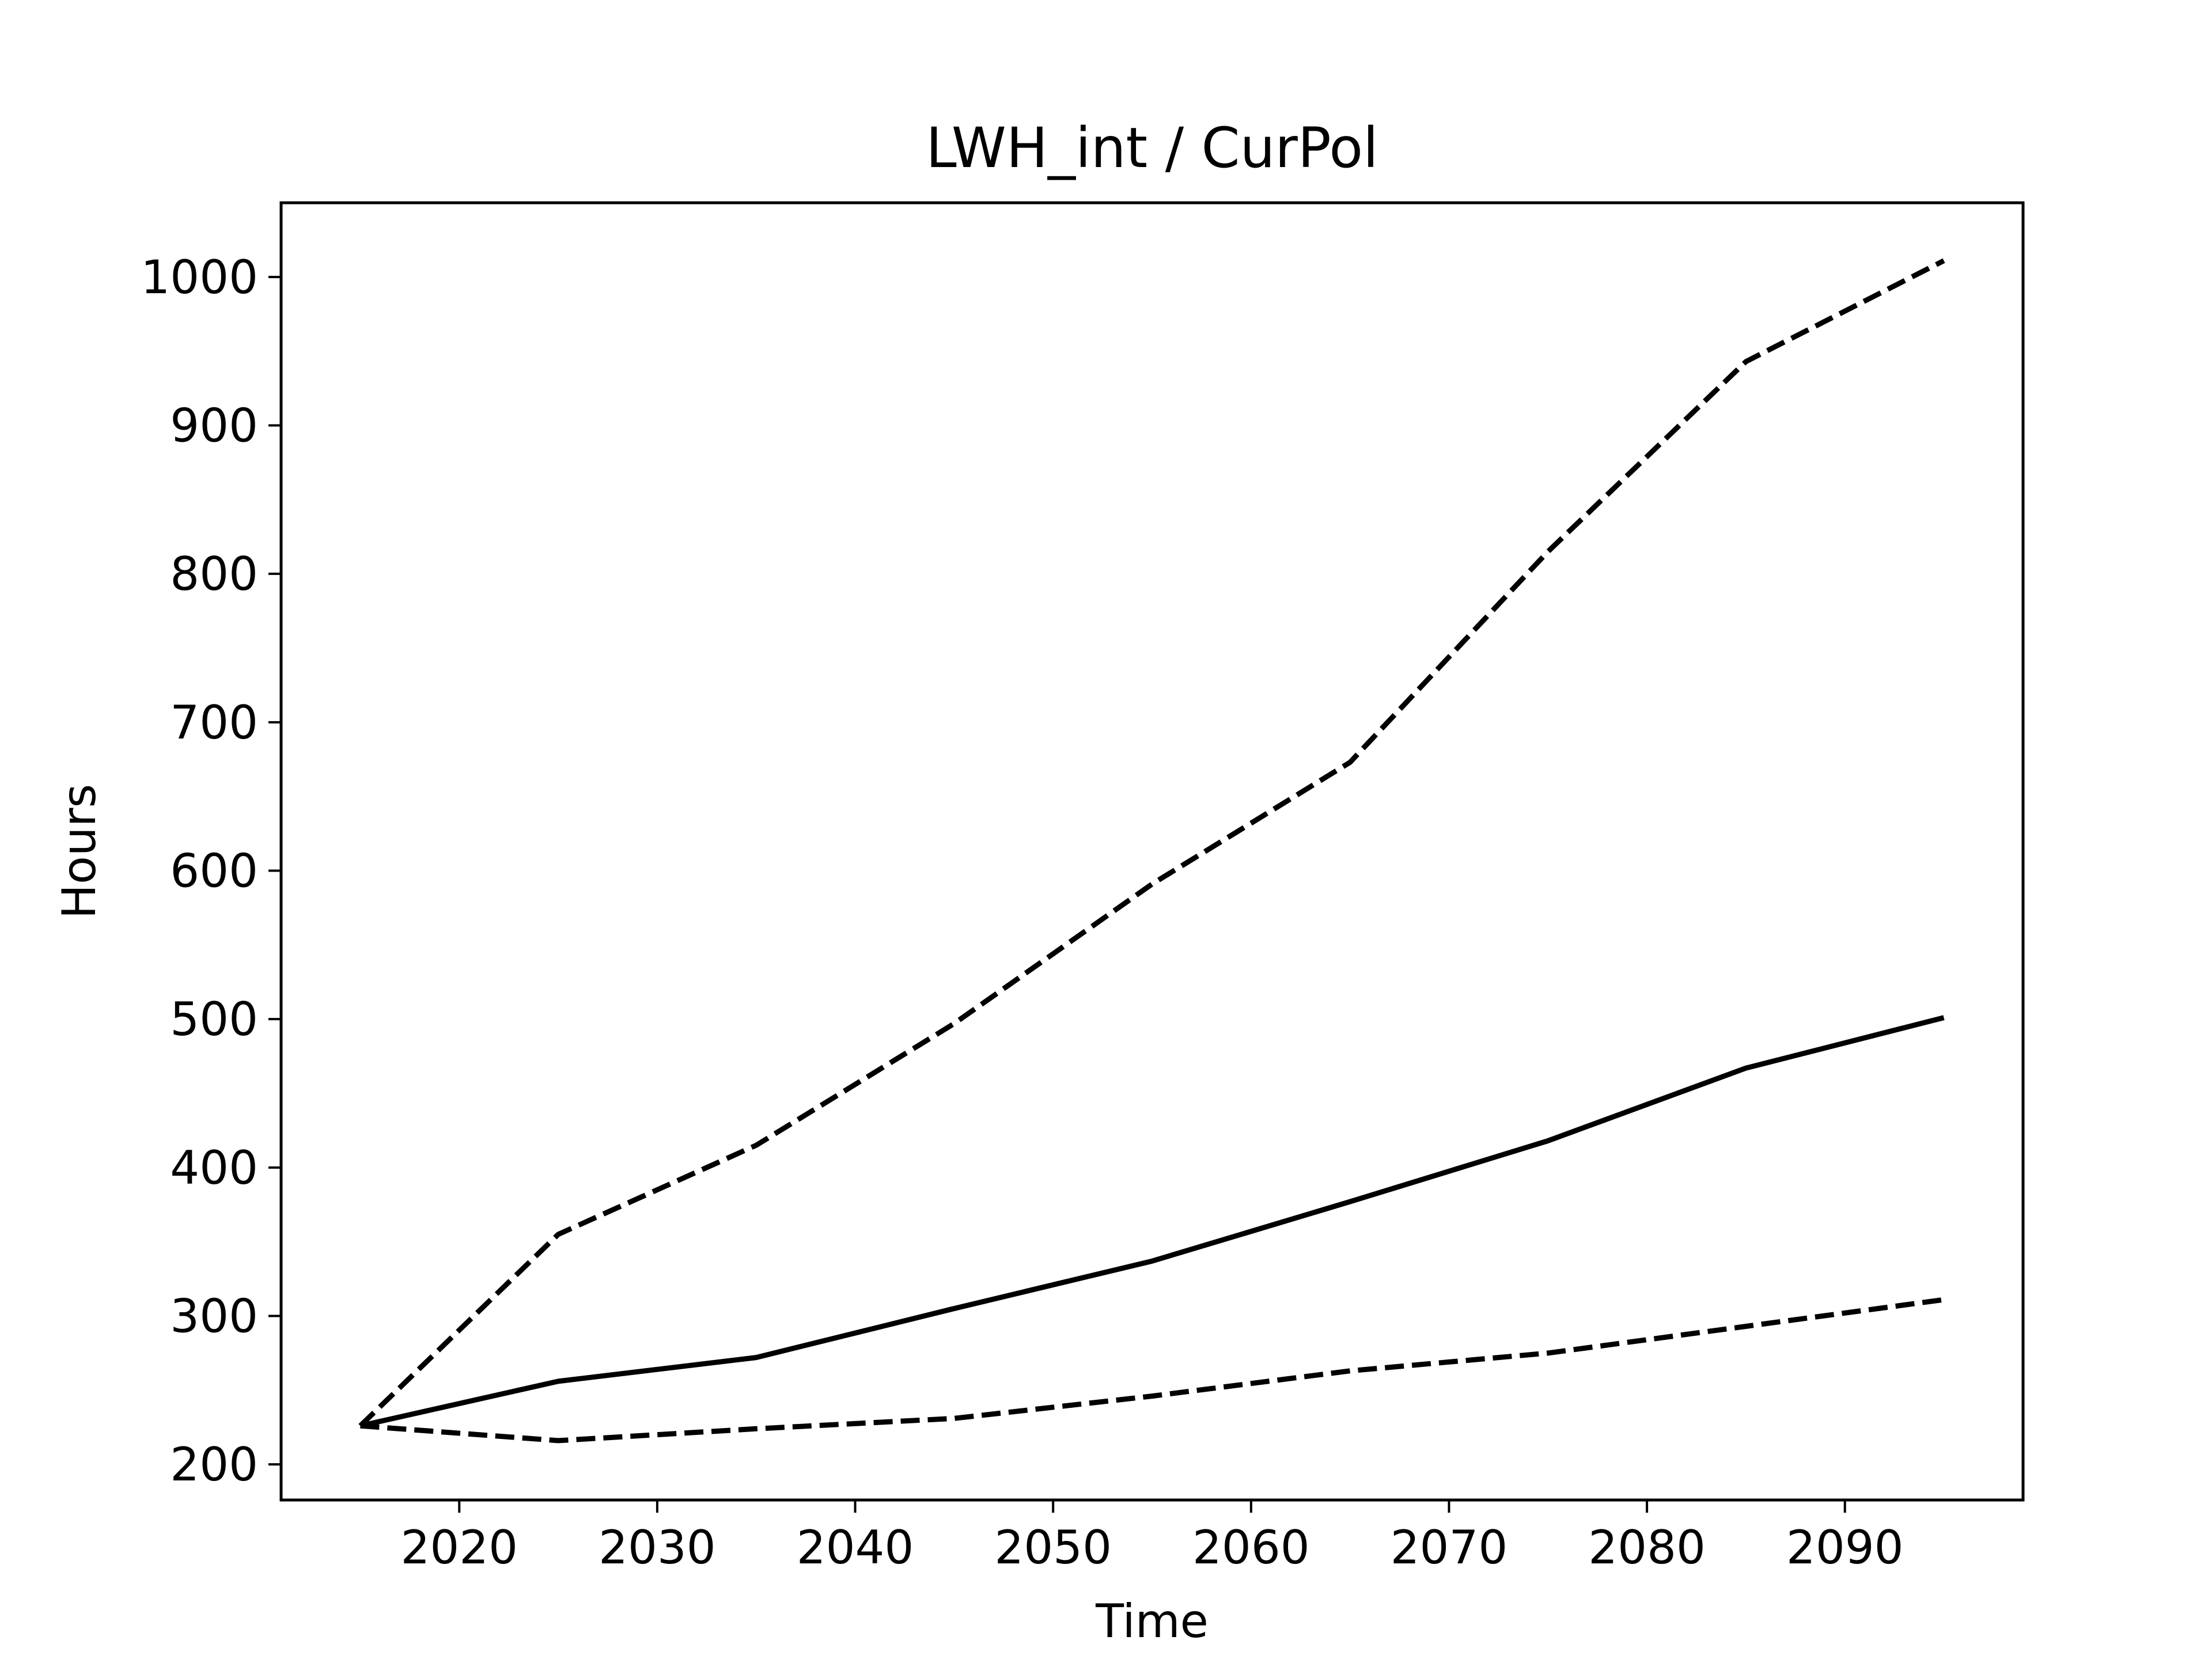 The width and height of the screenshot is (2212, 1659). I want to click on y-tick-label: 600, so click(214, 870).